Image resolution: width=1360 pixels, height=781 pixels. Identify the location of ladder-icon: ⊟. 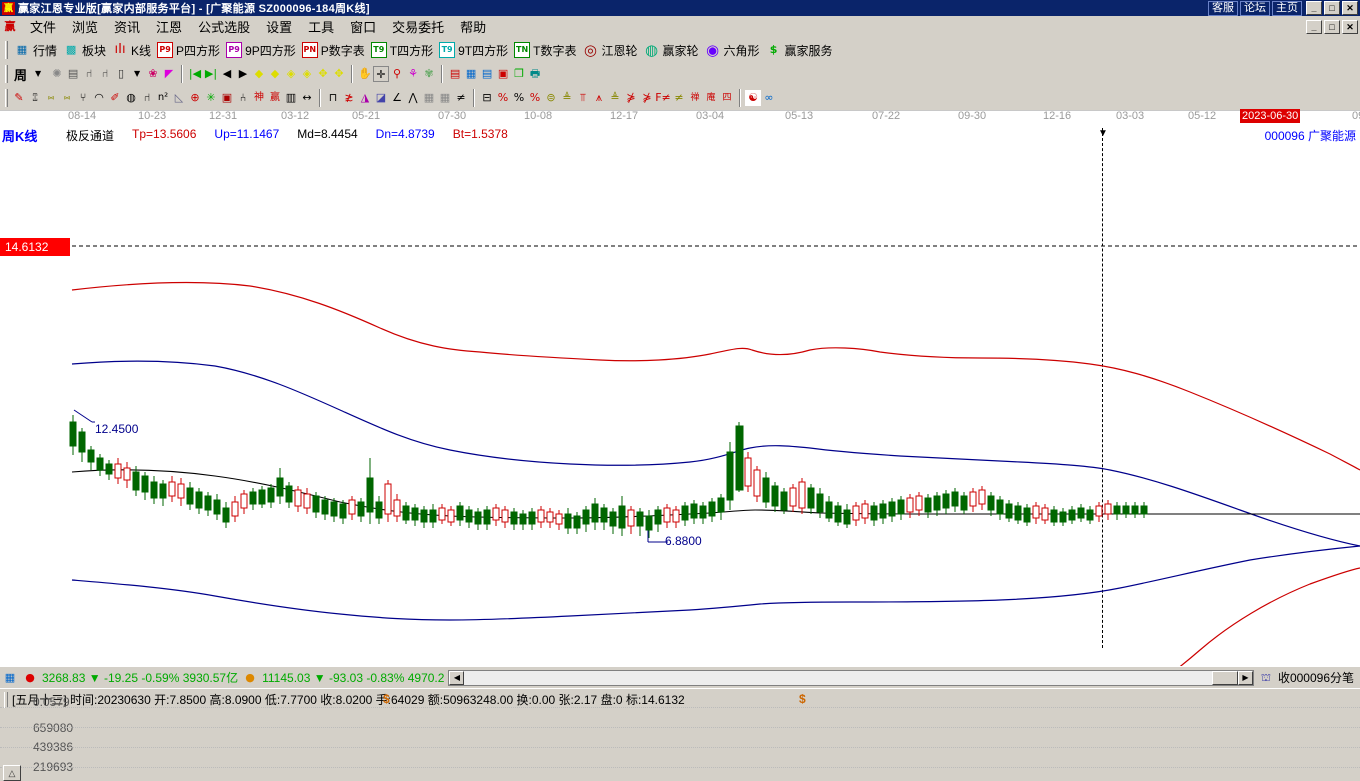
(487, 97).